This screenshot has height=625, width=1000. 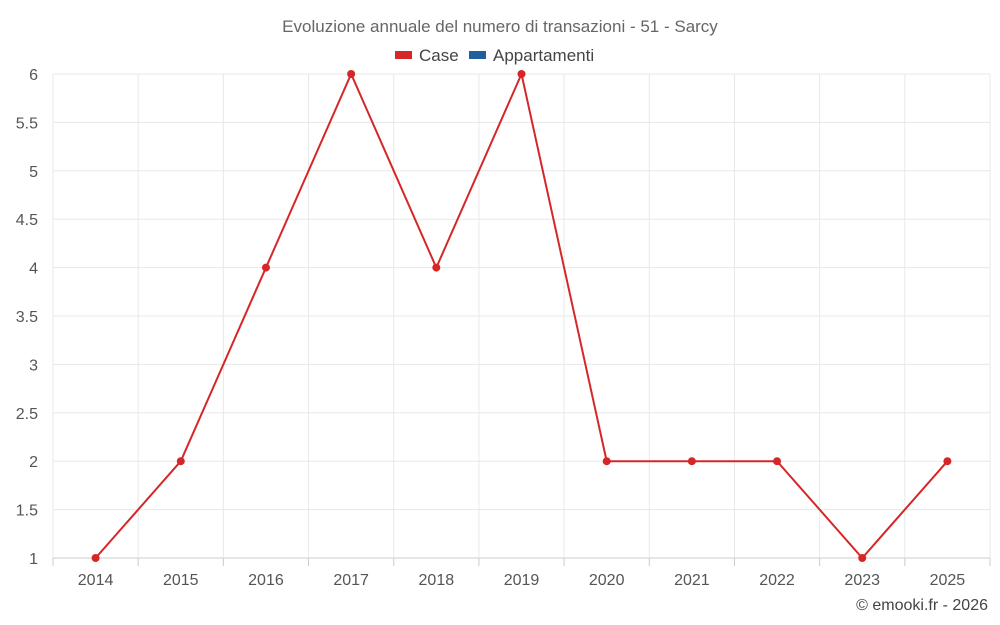 What do you see at coordinates (439, 55) in the screenshot?
I see `legend-label-case: Case` at bounding box center [439, 55].